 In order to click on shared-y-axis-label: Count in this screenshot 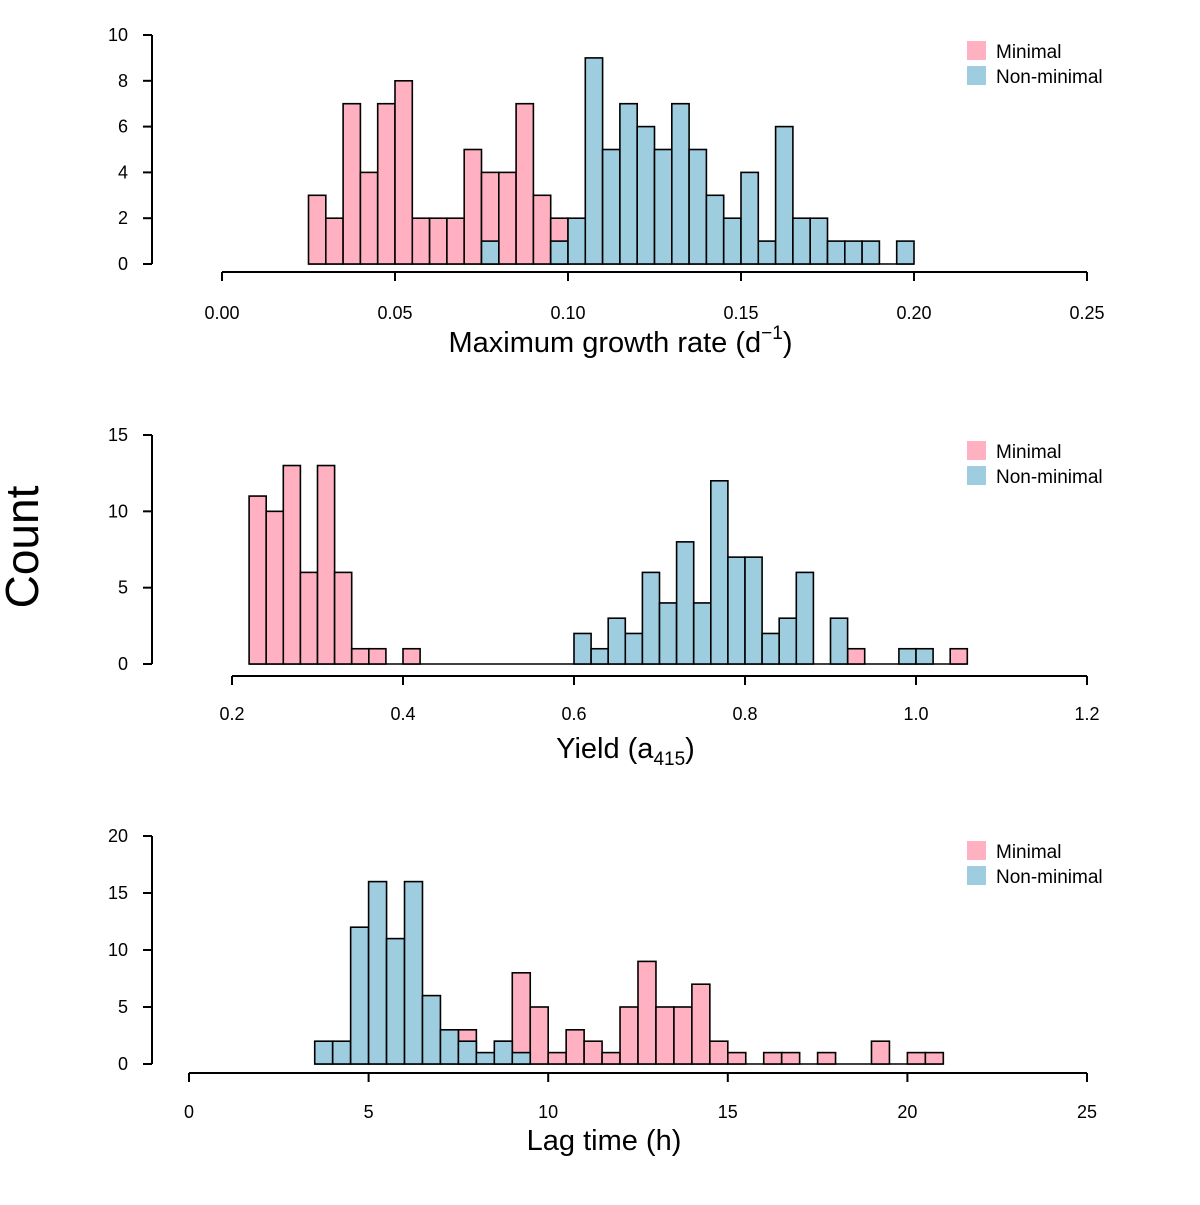, I will do `click(24, 546)`.